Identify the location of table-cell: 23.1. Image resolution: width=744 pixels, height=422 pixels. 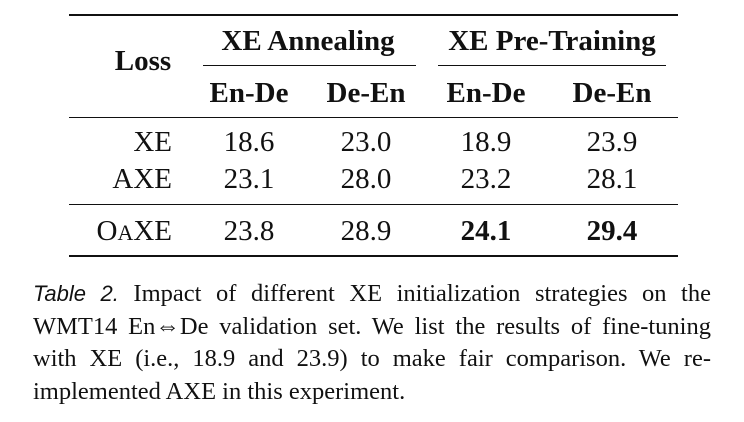
(249, 179).